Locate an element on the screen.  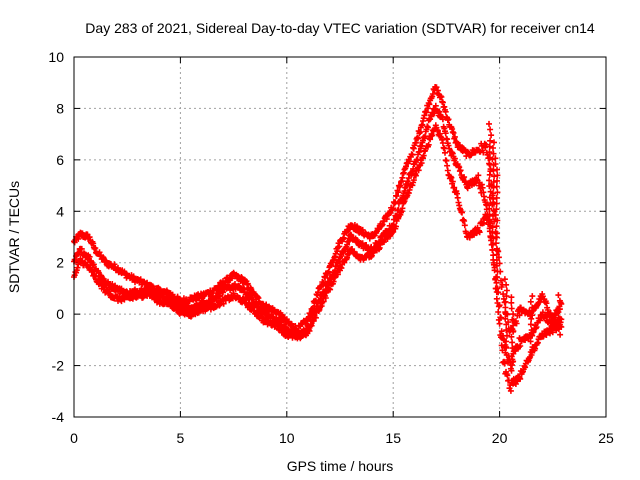
y-axis-label: SDTVAR / TECUs is located at coordinates (14, 237).